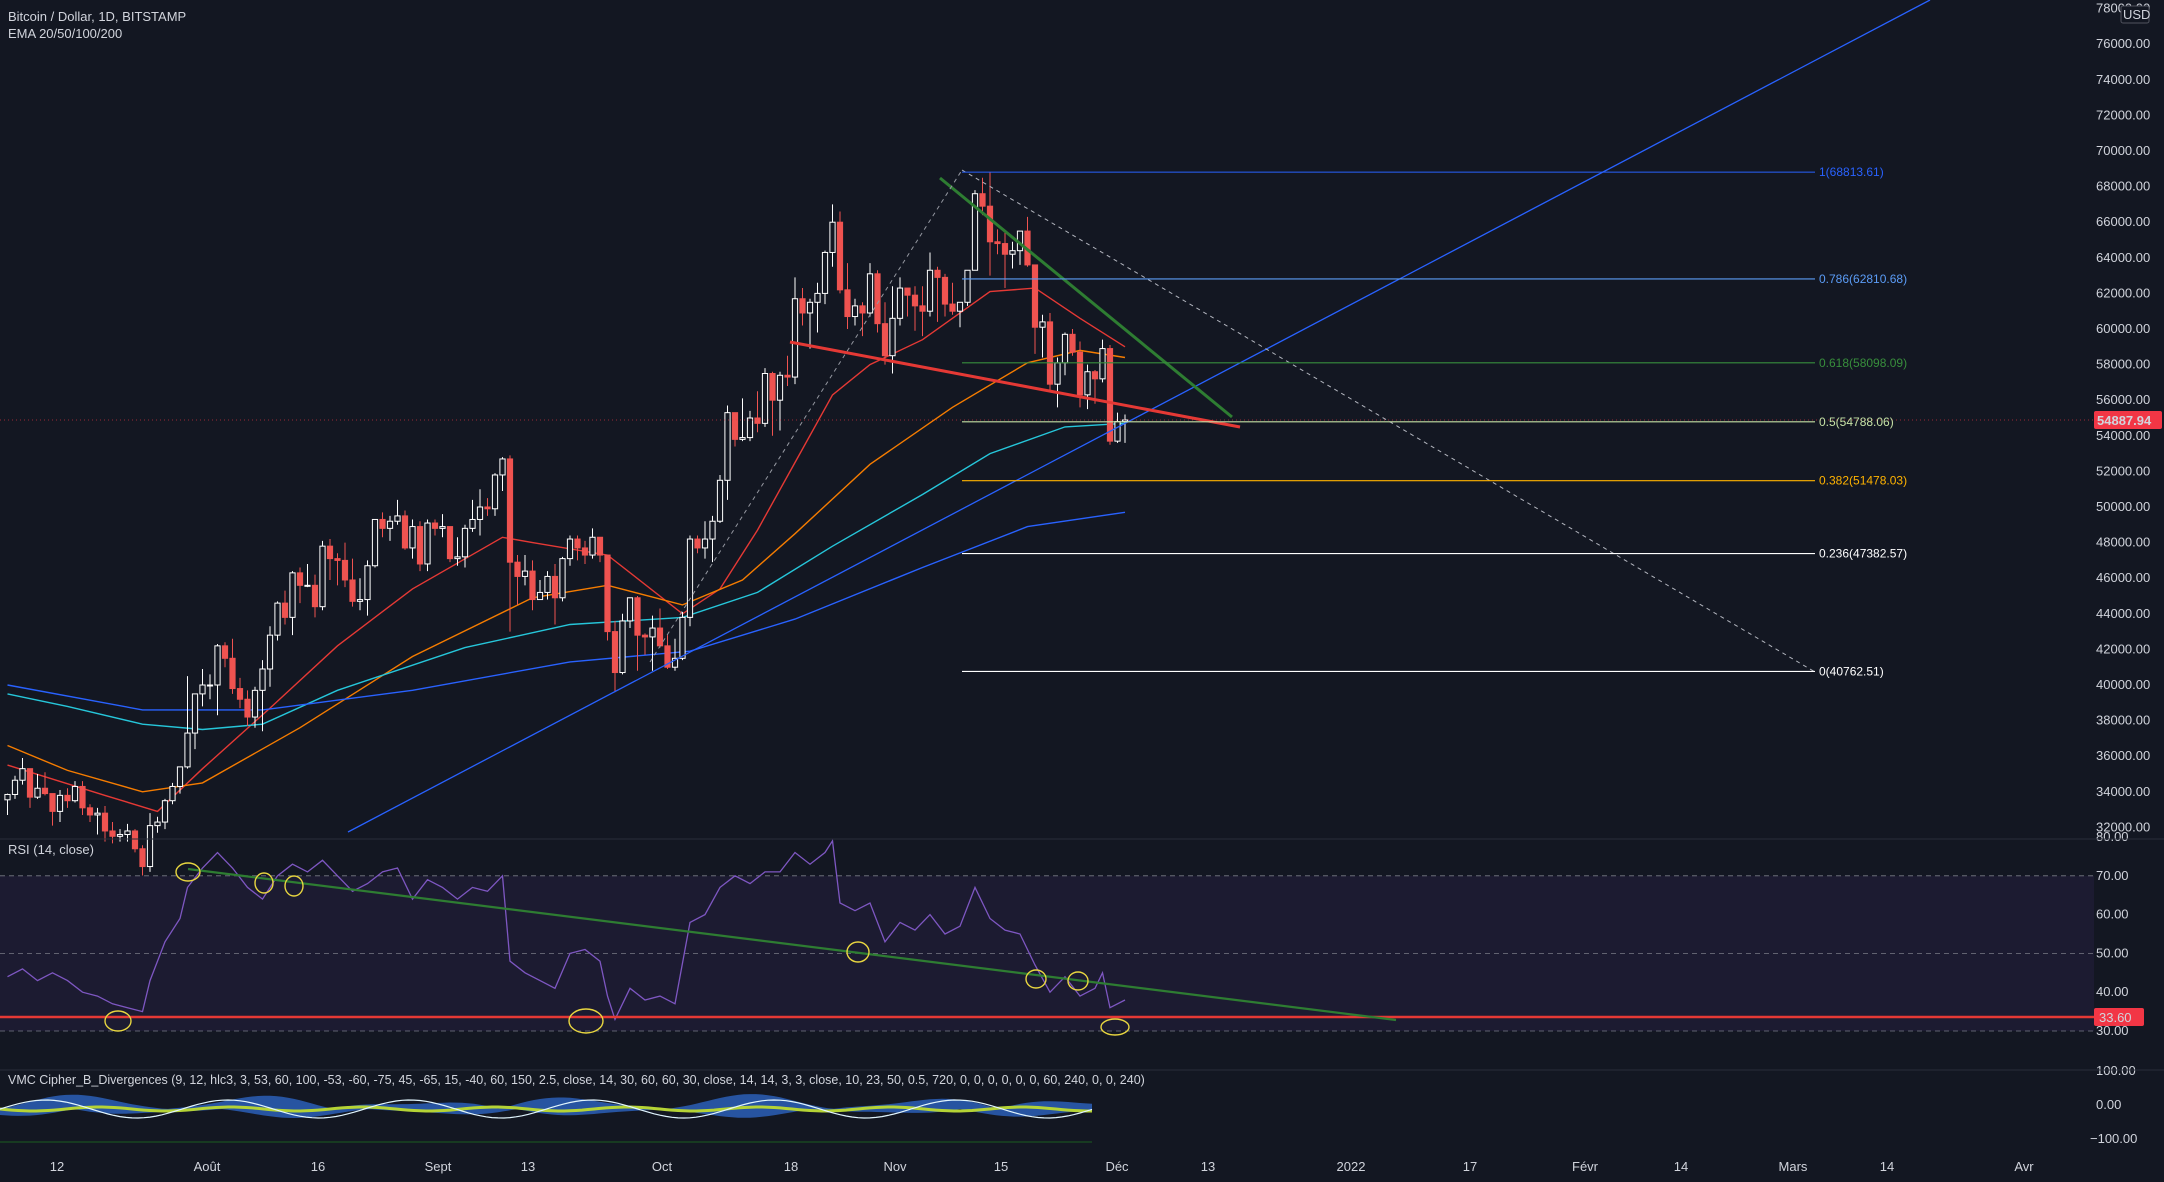 The height and width of the screenshot is (1182, 2164). What do you see at coordinates (51, 849) in the screenshot?
I see `rsi-label: RSI (14, close)` at bounding box center [51, 849].